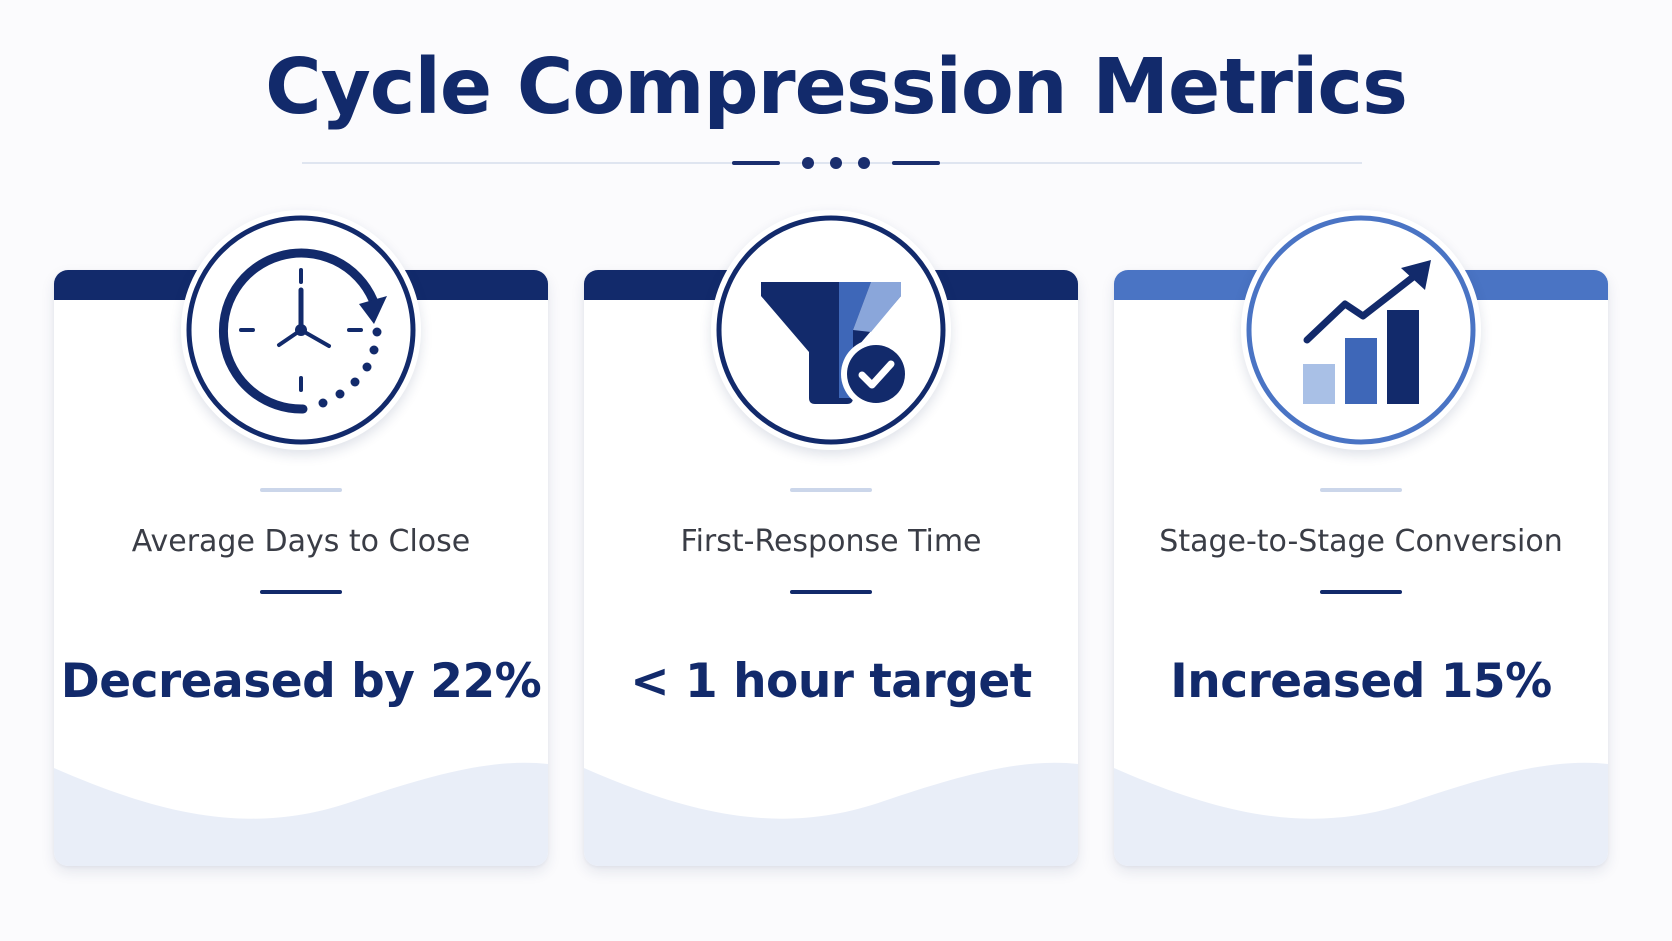 This screenshot has width=1672, height=941. I want to click on metric-value: Increased 15%, so click(1361, 681).